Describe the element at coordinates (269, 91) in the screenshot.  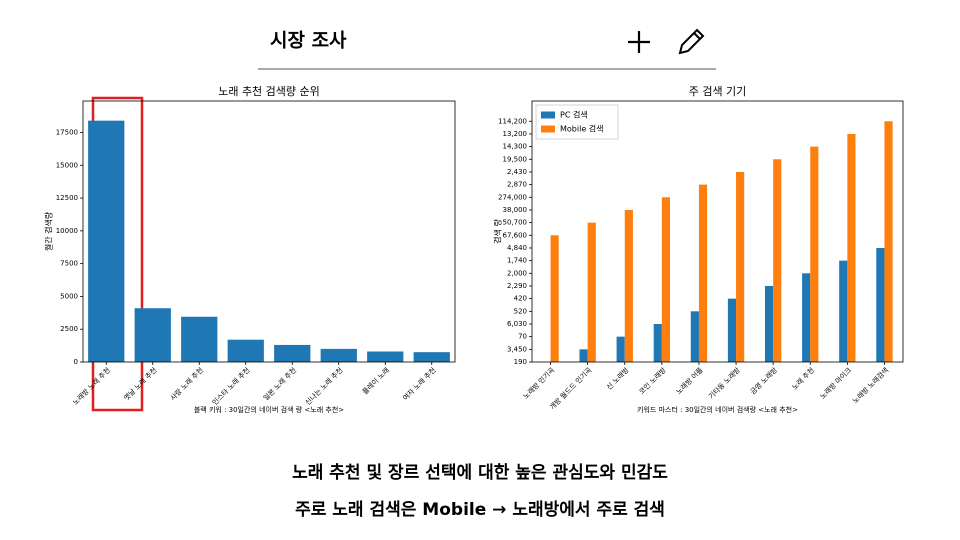
I see `chart-title: 노래 추천 검색량 순위` at that location.